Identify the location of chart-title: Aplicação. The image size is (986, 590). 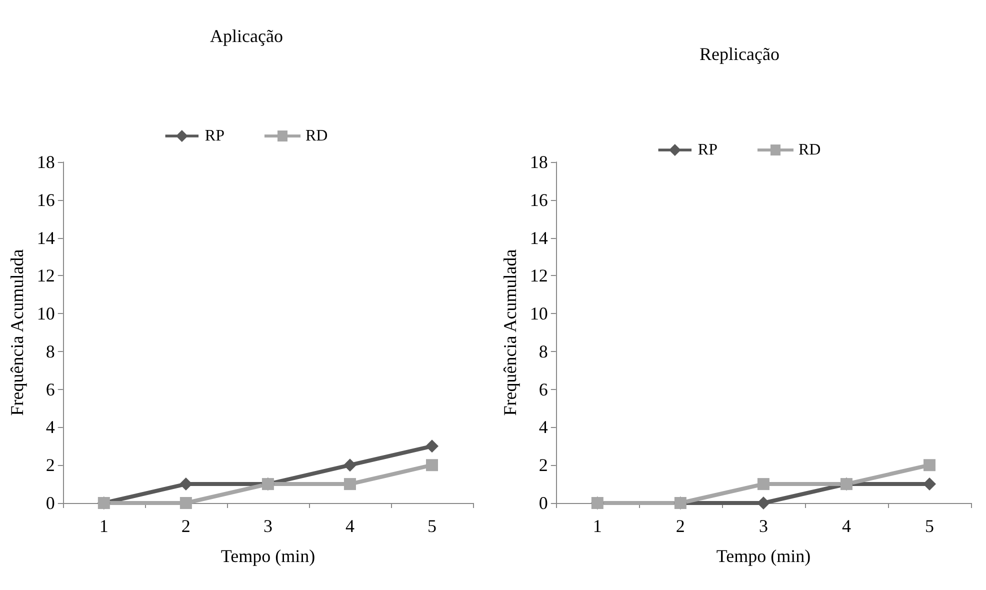
(246, 36).